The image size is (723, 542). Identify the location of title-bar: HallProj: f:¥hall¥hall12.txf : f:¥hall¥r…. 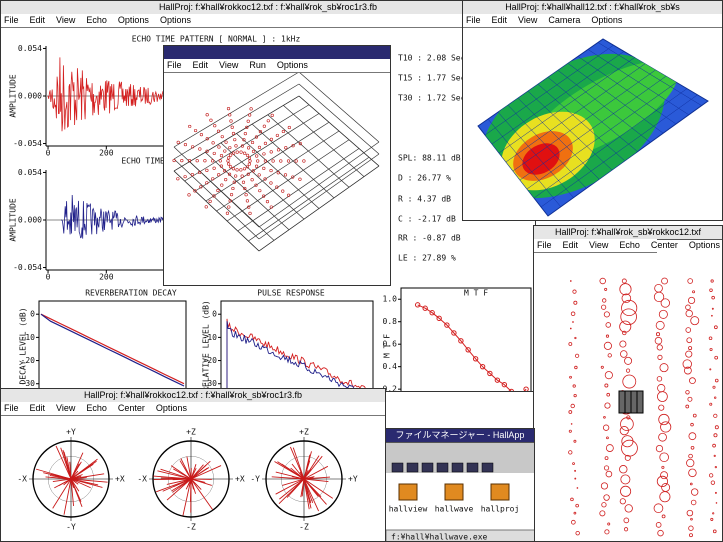
(592, 8).